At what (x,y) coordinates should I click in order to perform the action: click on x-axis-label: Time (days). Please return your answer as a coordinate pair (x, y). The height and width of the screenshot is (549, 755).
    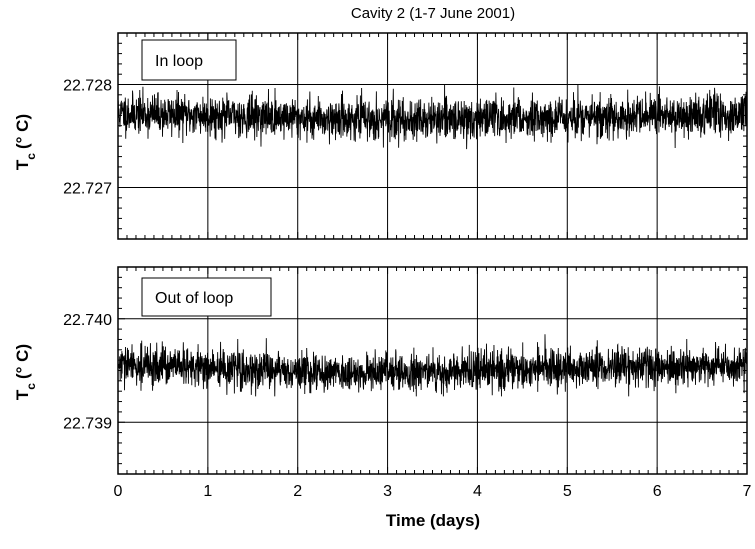
    Looking at the image, I should click on (433, 520).